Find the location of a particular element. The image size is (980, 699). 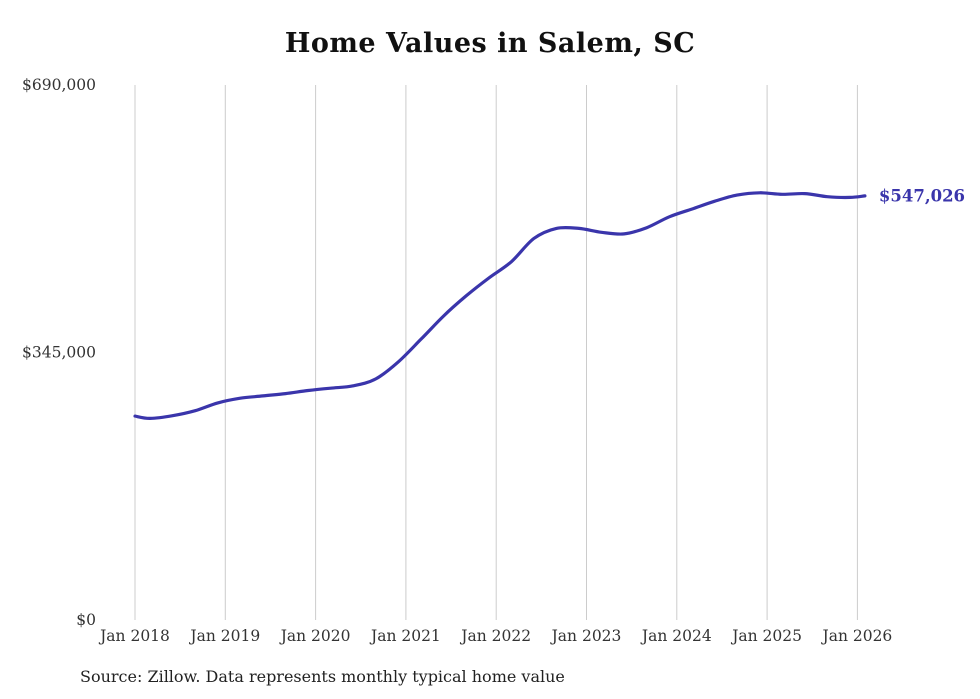

y-tick-label: $345,000 is located at coordinates (59, 353).